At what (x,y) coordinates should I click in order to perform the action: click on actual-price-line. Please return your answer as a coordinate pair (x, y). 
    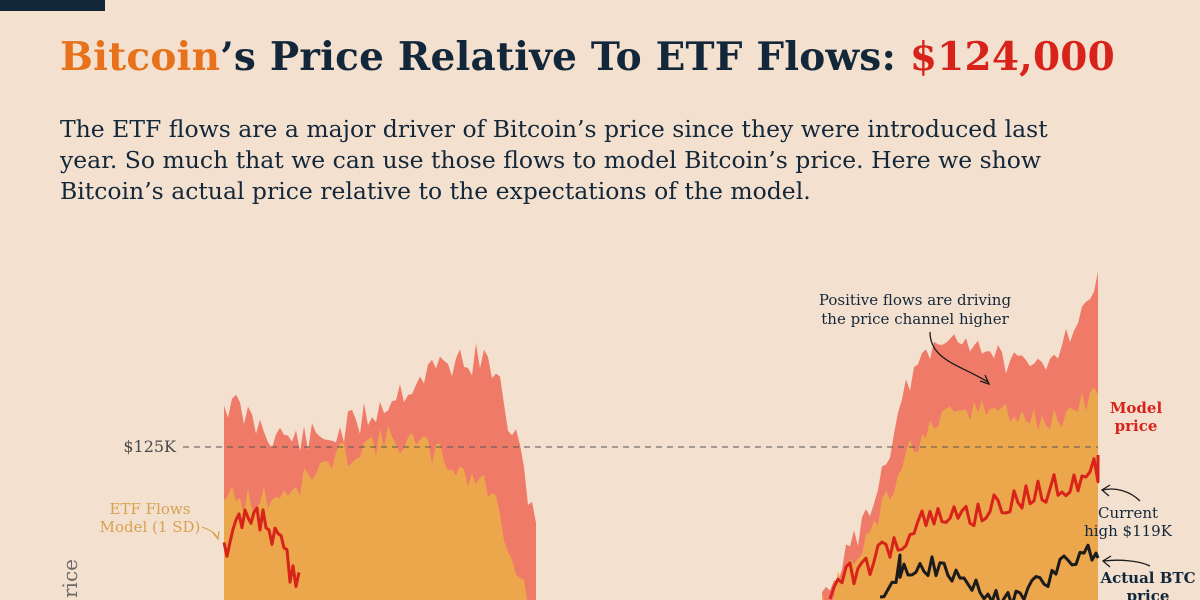
    Looking at the image, I should click on (989, 571).